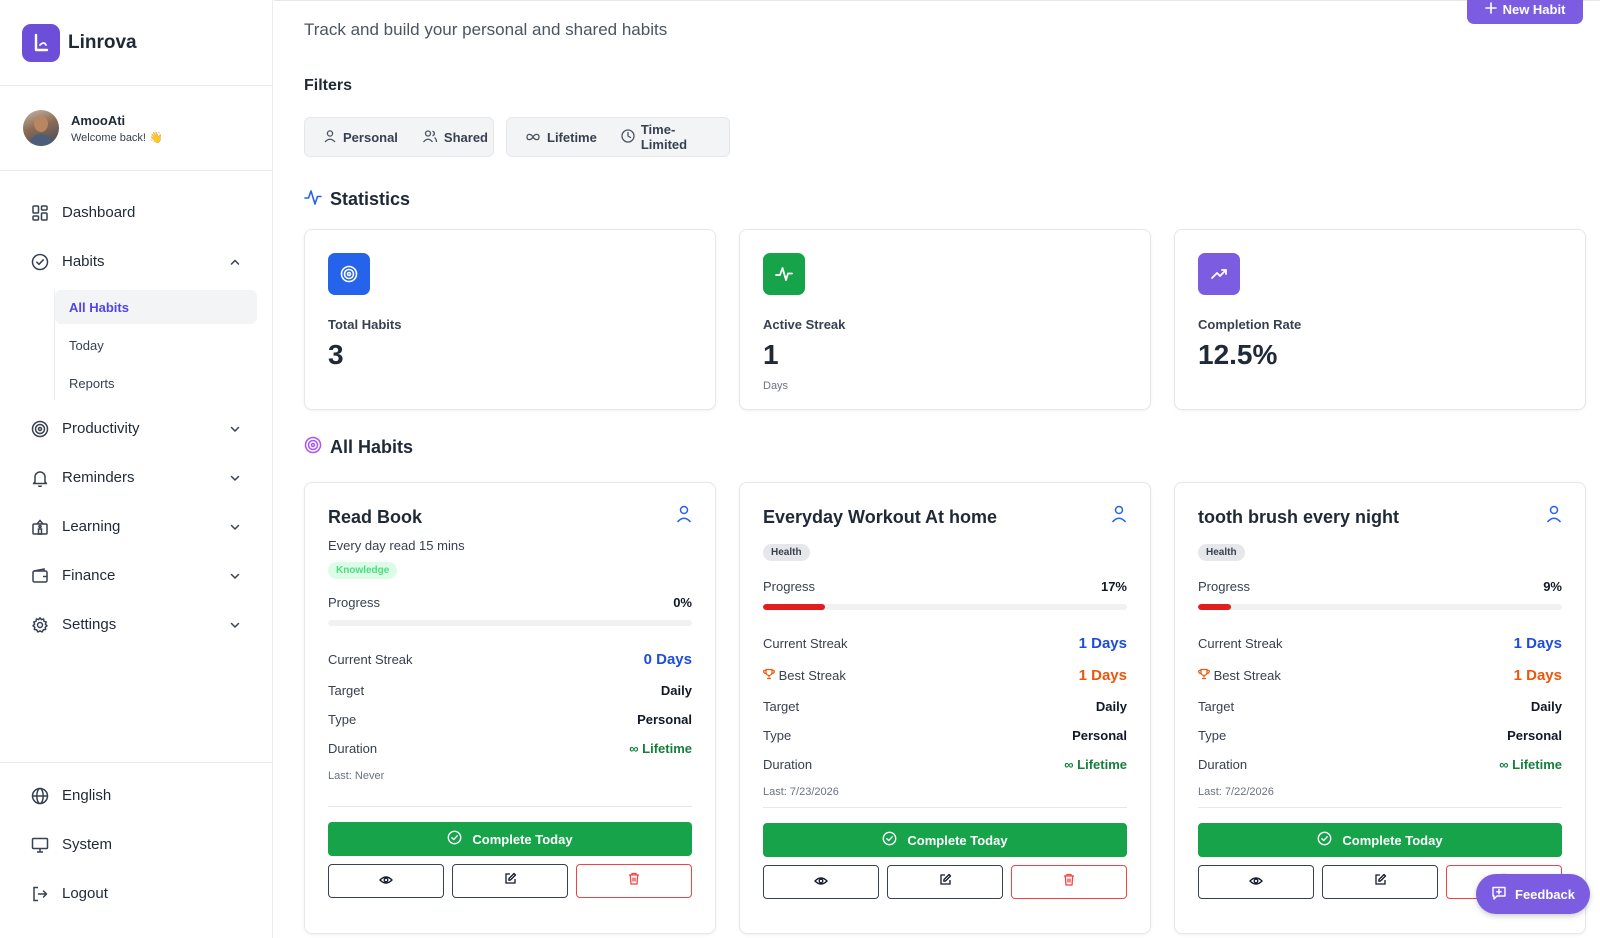 This screenshot has width=1600, height=938. What do you see at coordinates (163, 345) in the screenshot?
I see `habits-subnav: All Habits Today Reports` at bounding box center [163, 345].